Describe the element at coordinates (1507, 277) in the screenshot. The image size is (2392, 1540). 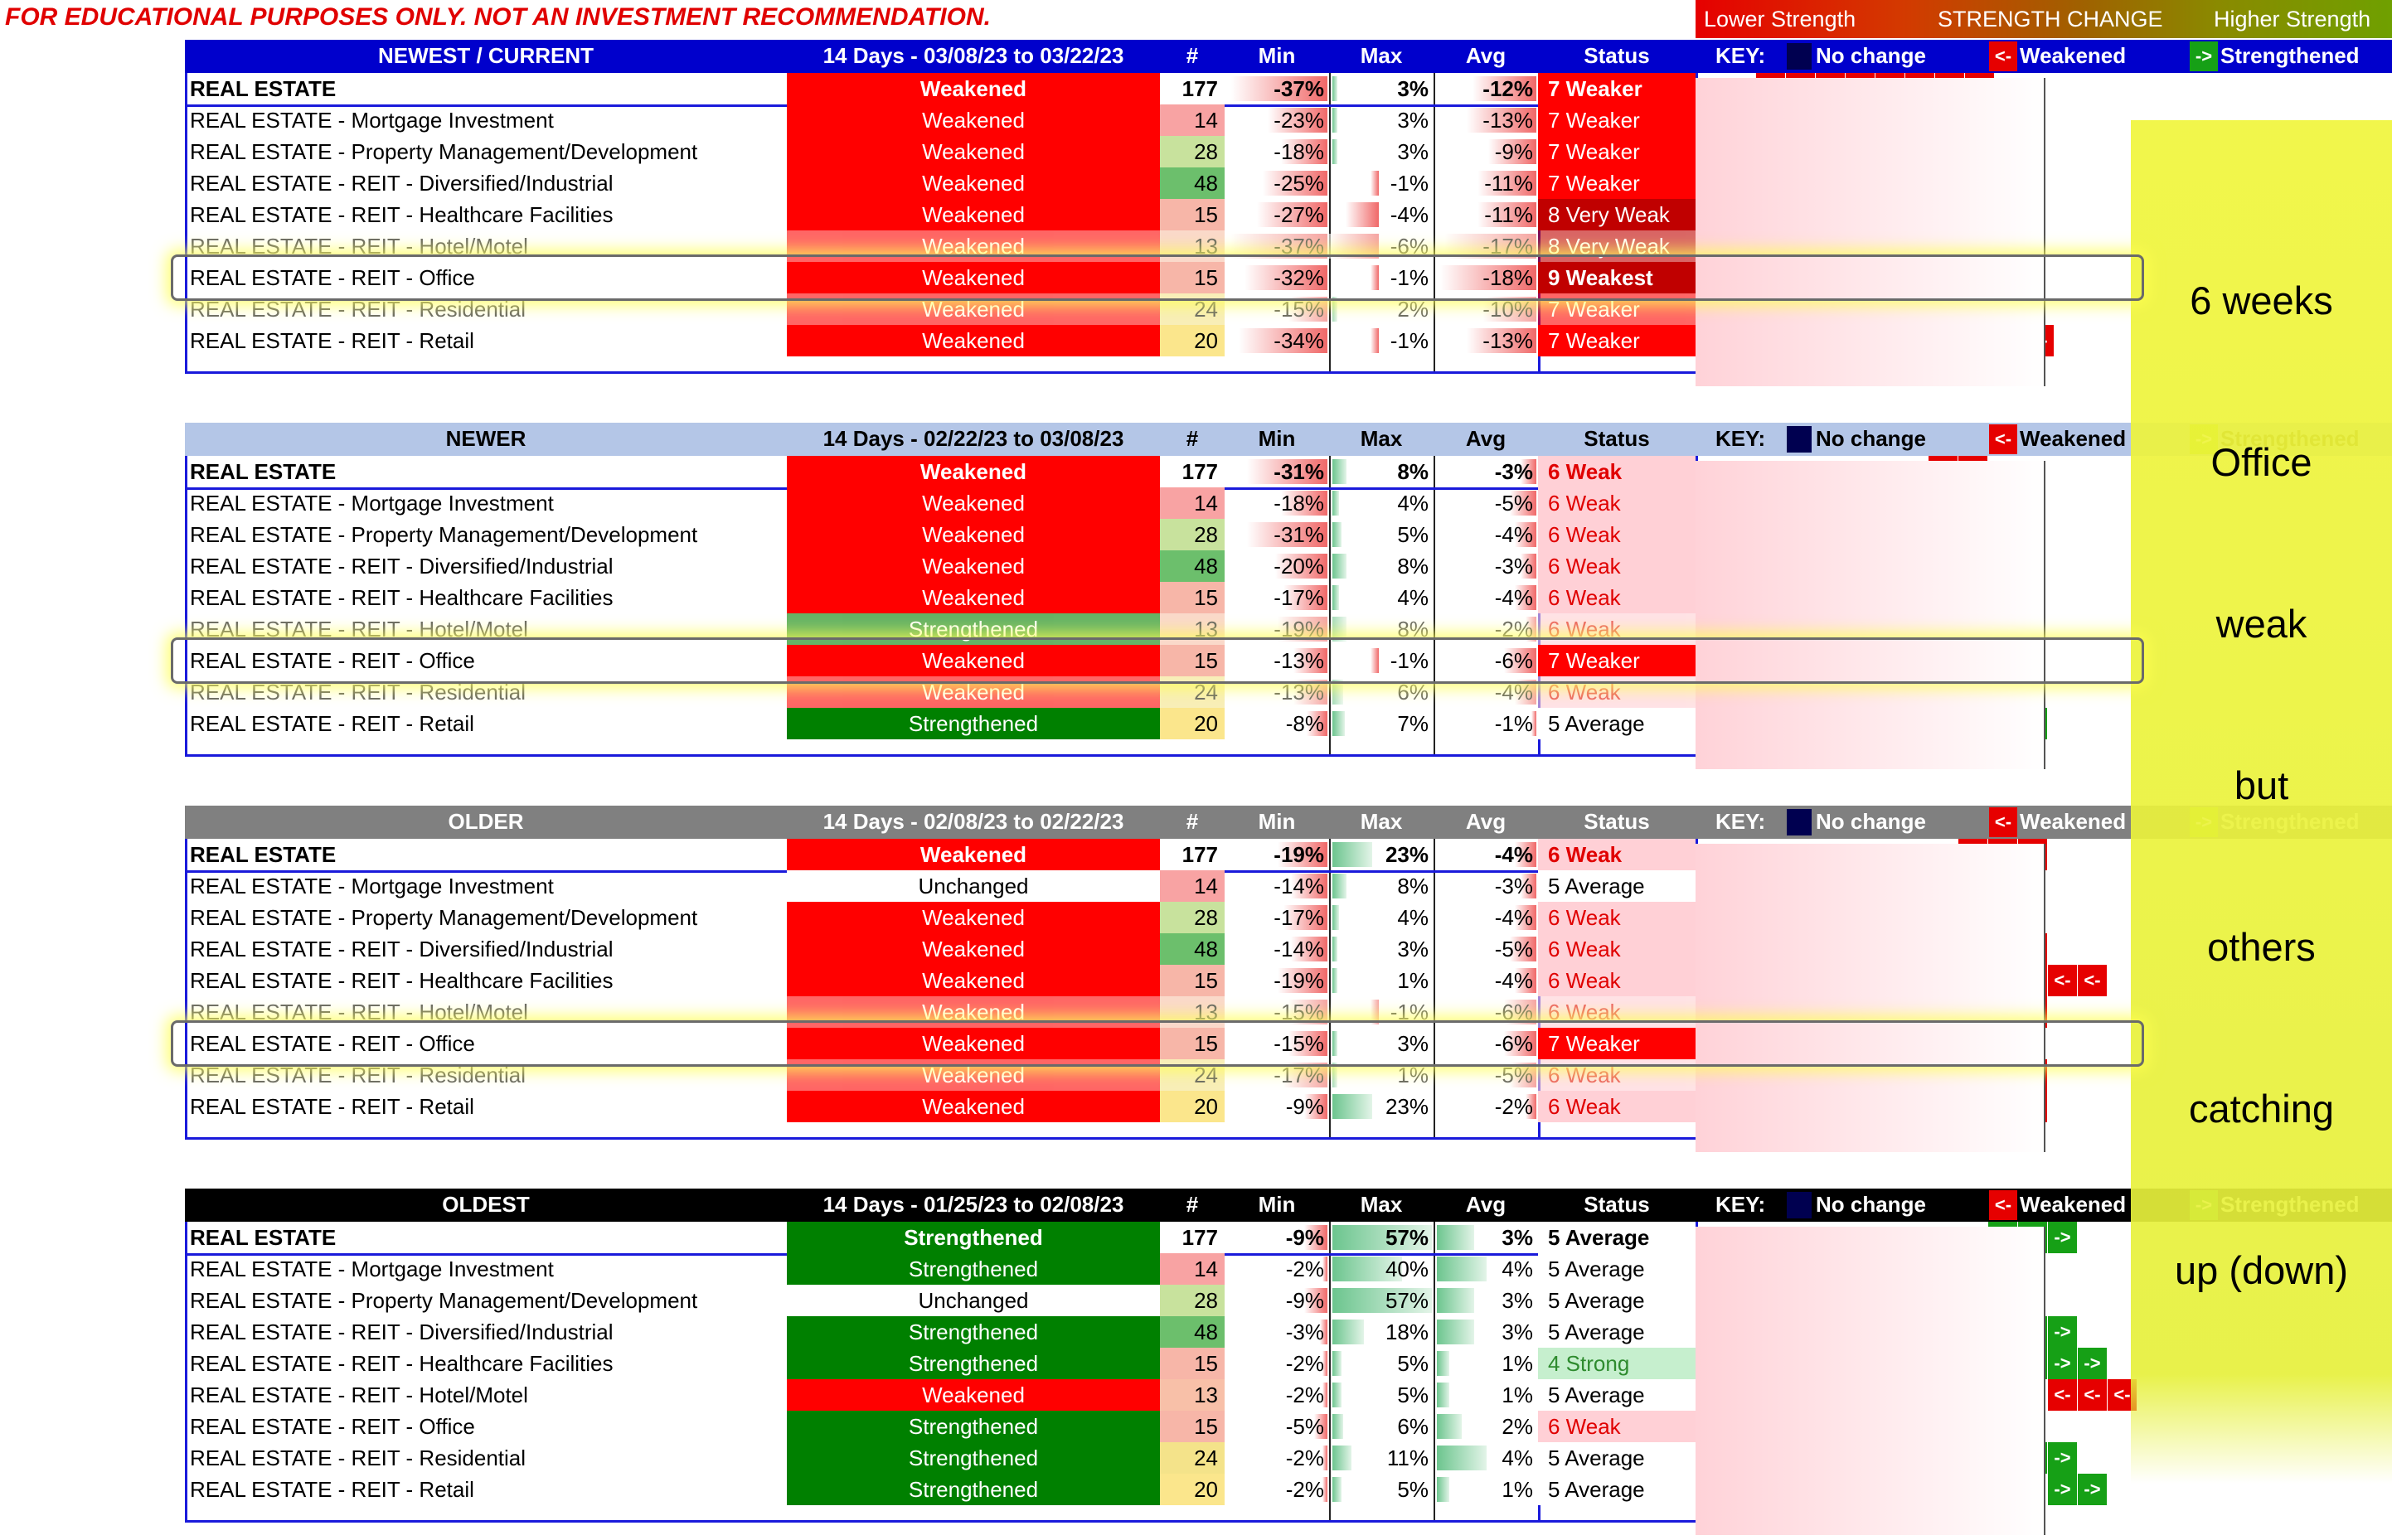
I see `avg-value: -18%` at that location.